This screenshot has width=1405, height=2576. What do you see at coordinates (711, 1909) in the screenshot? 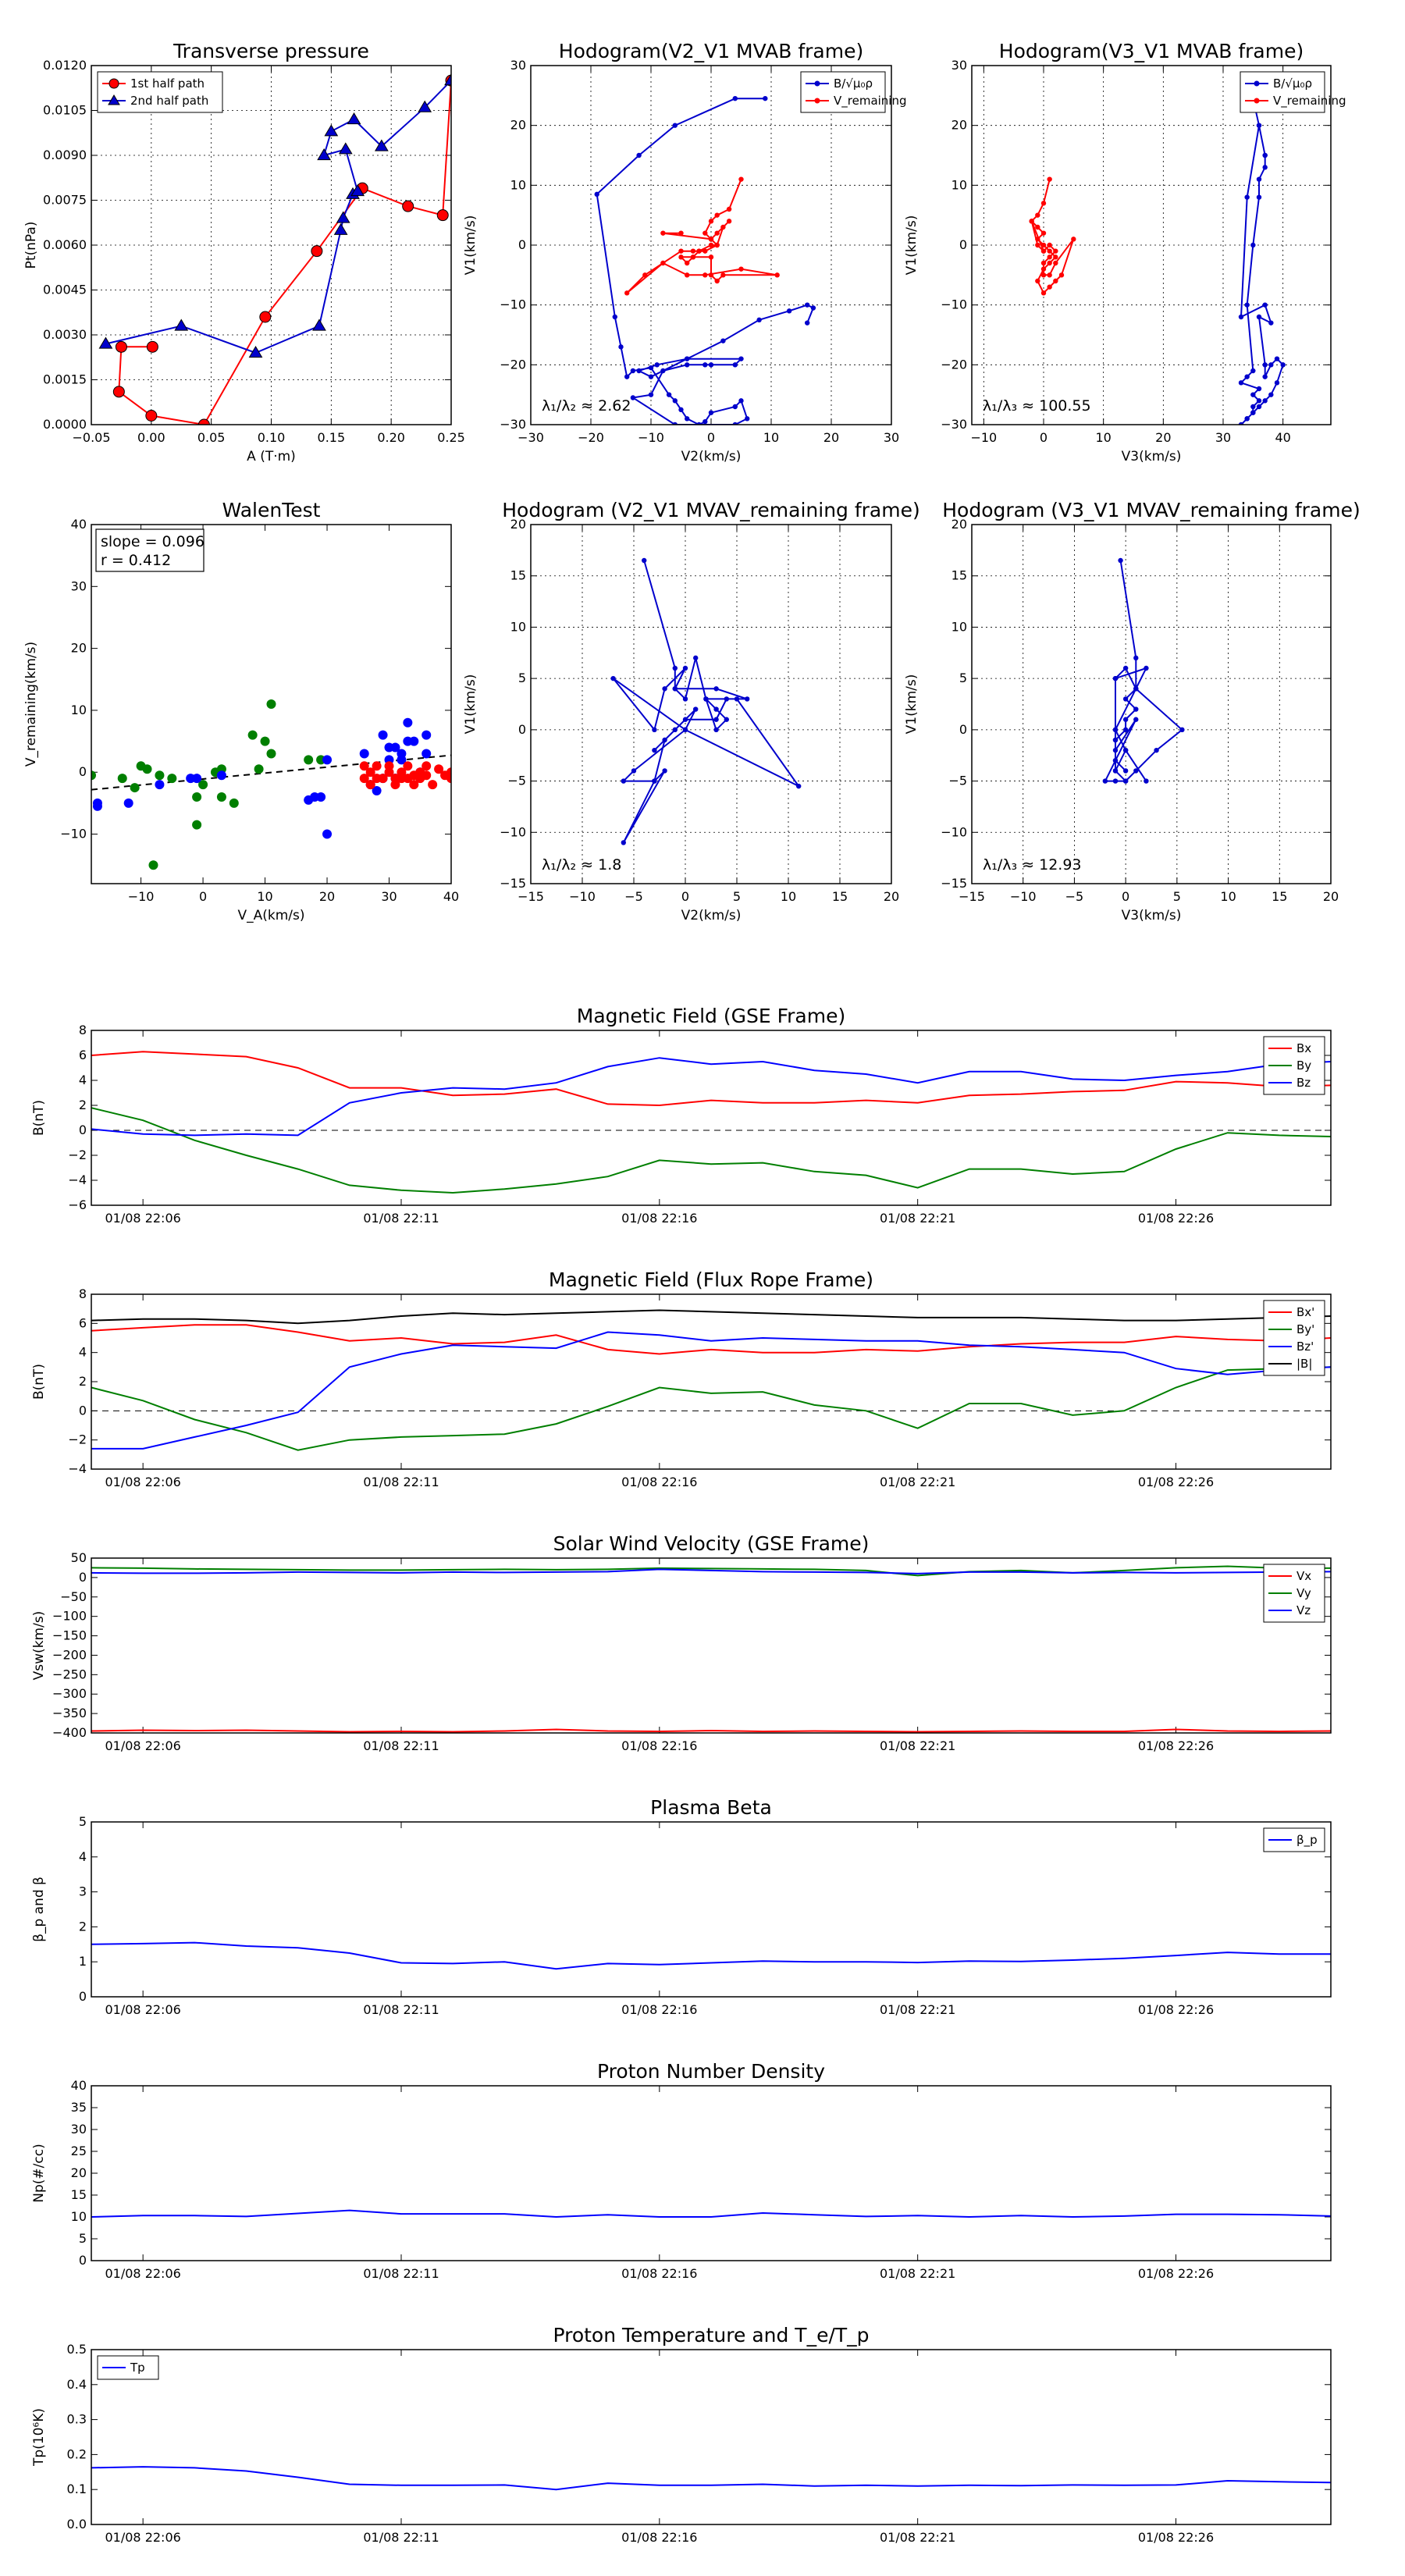
I see `plot-area` at bounding box center [711, 1909].